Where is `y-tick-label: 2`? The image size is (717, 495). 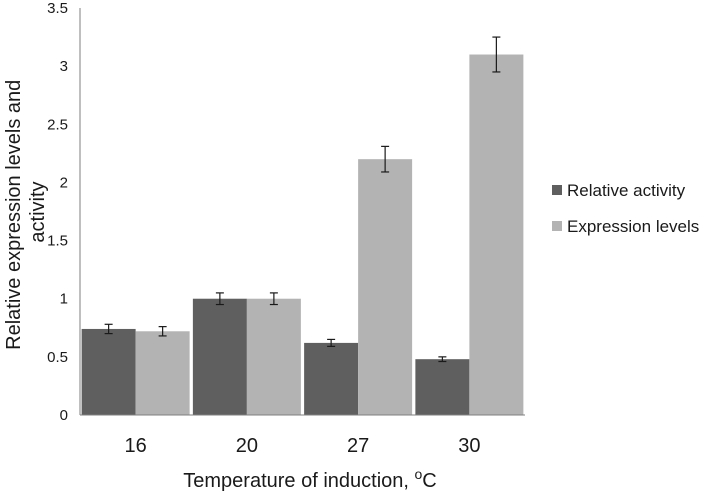
y-tick-label: 2 is located at coordinates (64, 182).